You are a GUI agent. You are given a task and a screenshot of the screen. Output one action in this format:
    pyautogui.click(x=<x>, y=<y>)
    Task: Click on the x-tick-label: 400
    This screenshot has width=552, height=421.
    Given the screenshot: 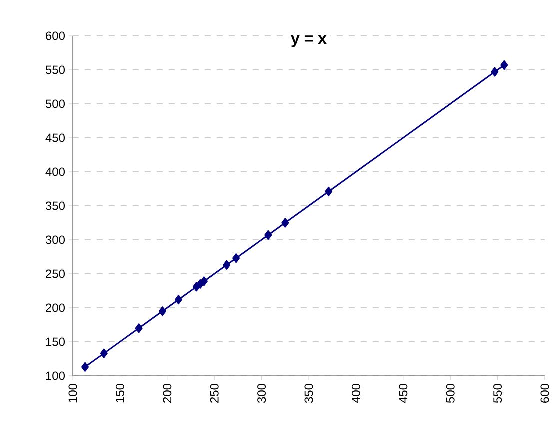 What is the action you would take?
    pyautogui.click(x=356, y=394)
    